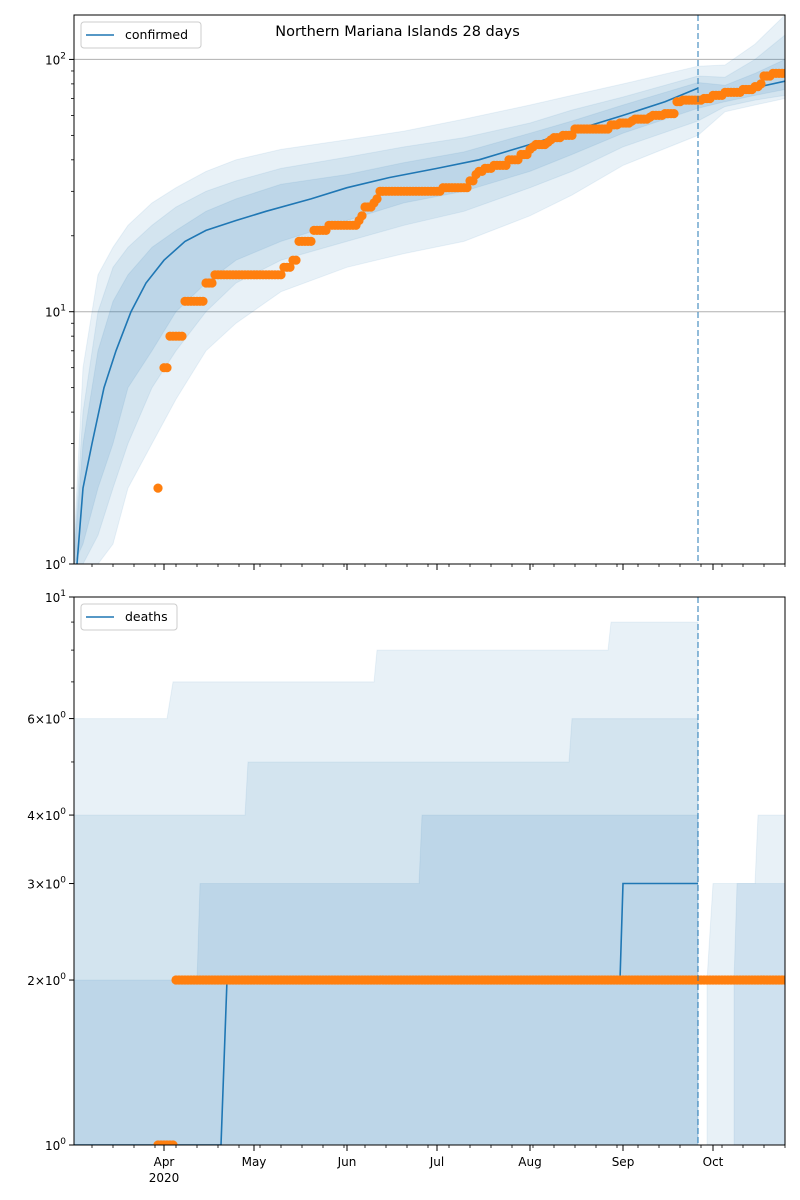  What do you see at coordinates (436, 1162) in the screenshot?
I see `x-tick-label: Jul` at bounding box center [436, 1162].